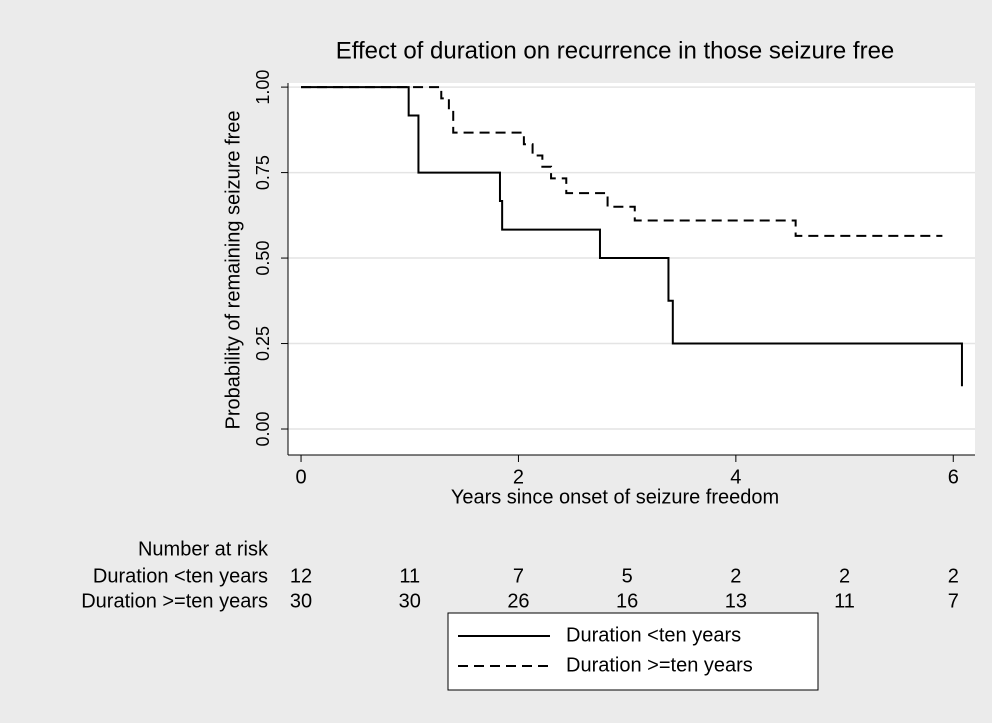  What do you see at coordinates (263, 258) in the screenshot?
I see `y-tick-label: 0.50` at bounding box center [263, 258].